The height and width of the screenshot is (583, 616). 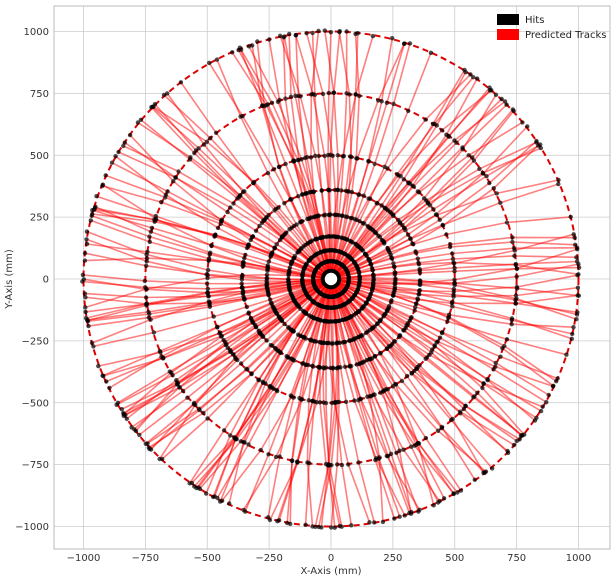 I want to click on legend-swatch-hits, so click(x=508, y=19).